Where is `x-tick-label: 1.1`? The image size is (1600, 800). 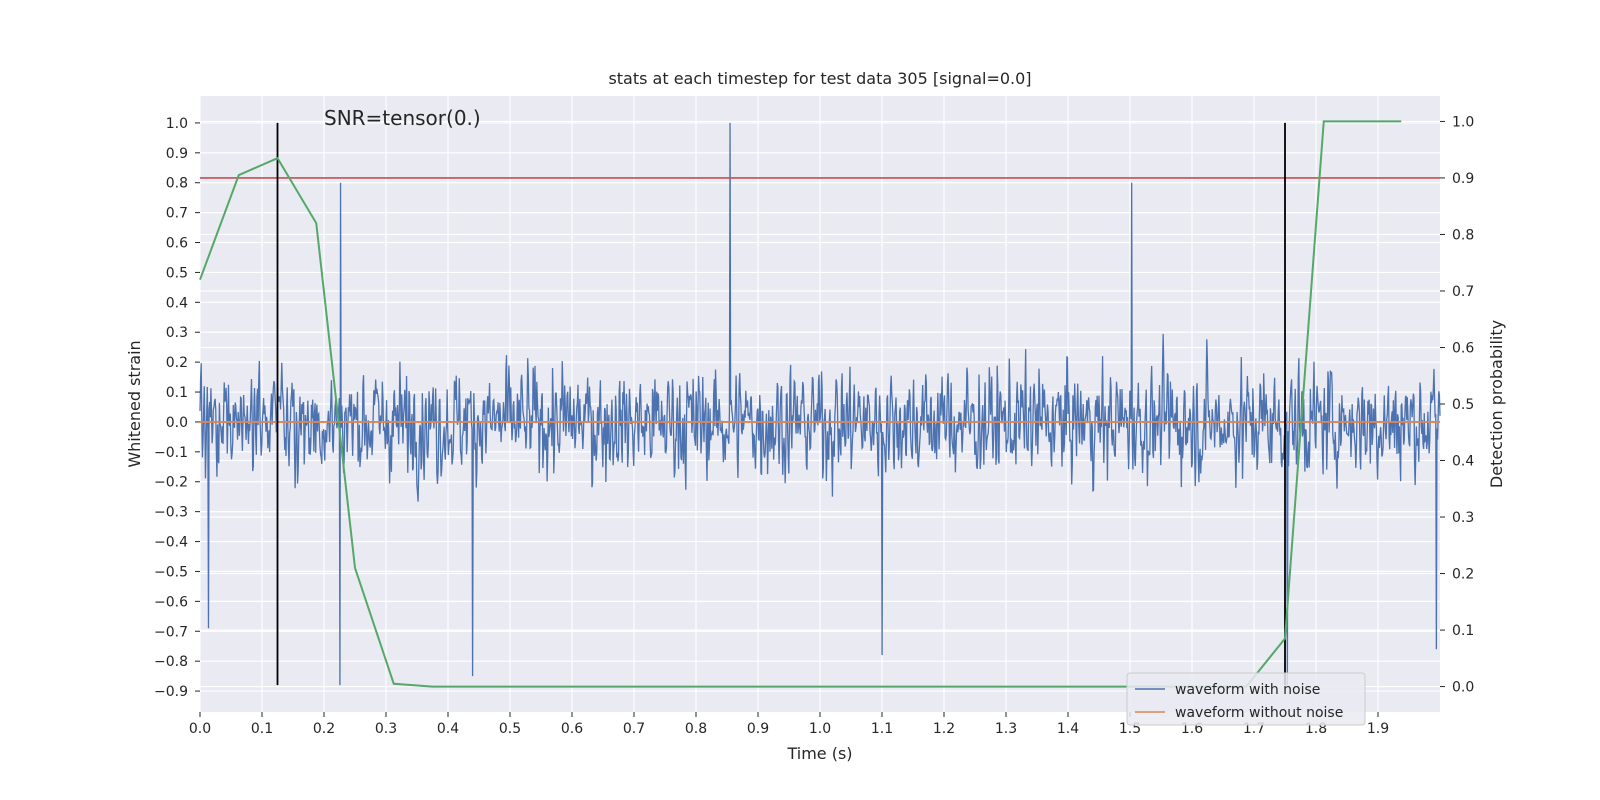 x-tick-label: 1.1 is located at coordinates (882, 729).